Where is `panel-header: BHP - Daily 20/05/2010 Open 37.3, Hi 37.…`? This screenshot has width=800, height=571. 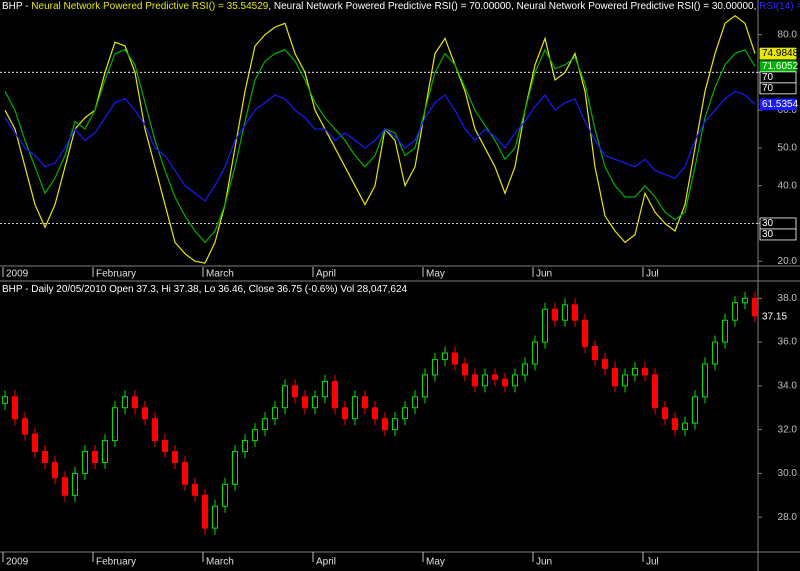
panel-header: BHP - Daily 20/05/2010 Open 37.3, Hi 37.… is located at coordinates (205, 289).